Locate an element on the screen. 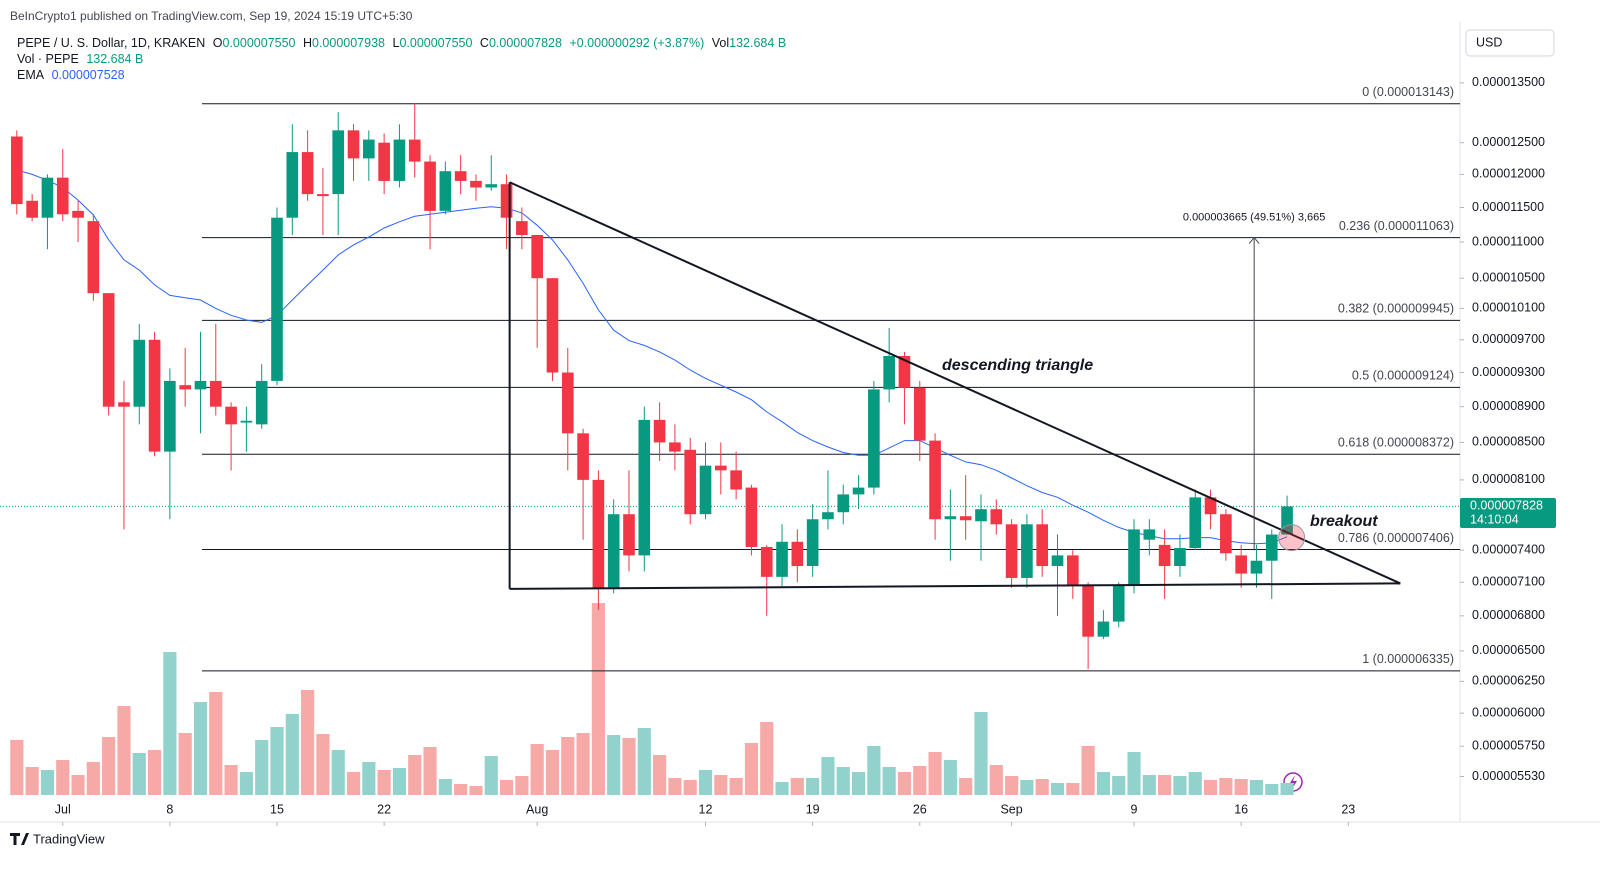 Image resolution: width=1600 pixels, height=874 pixels. y-tick-label: 0.000008500 is located at coordinates (1508, 442).